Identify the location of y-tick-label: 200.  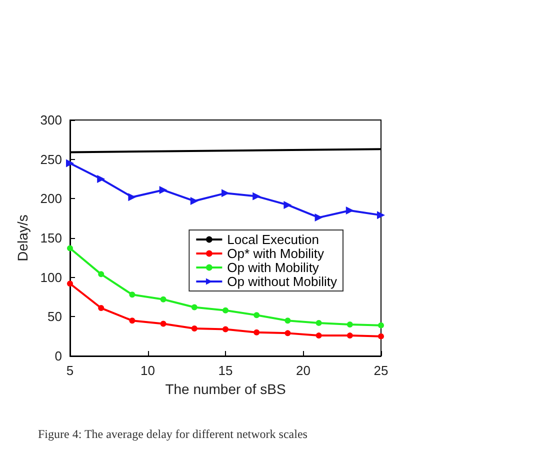
(51, 198).